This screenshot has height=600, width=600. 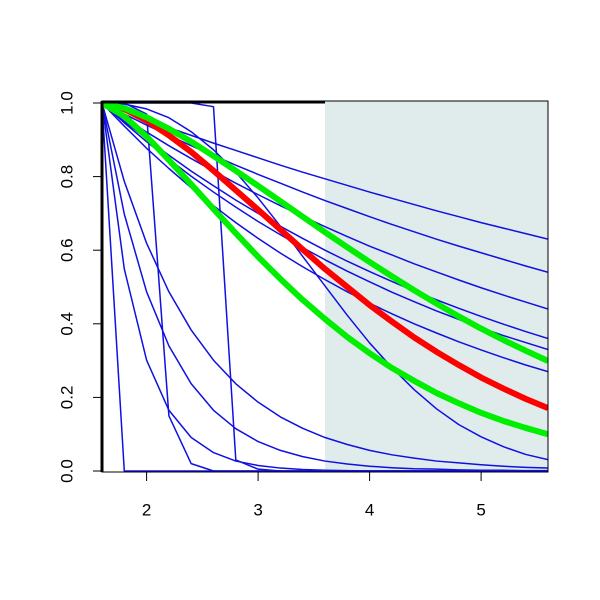 I want to click on x-tick-label: 3, so click(x=257, y=509).